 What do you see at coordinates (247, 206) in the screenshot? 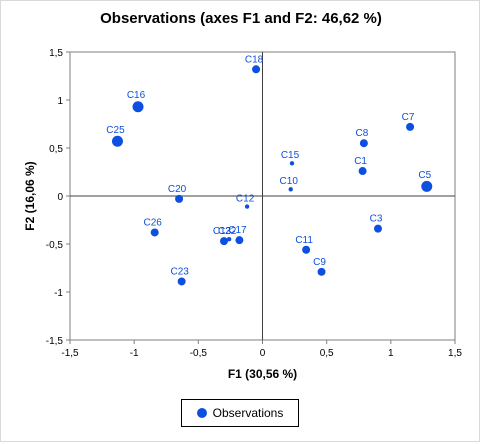
I see `data-point-c12` at bounding box center [247, 206].